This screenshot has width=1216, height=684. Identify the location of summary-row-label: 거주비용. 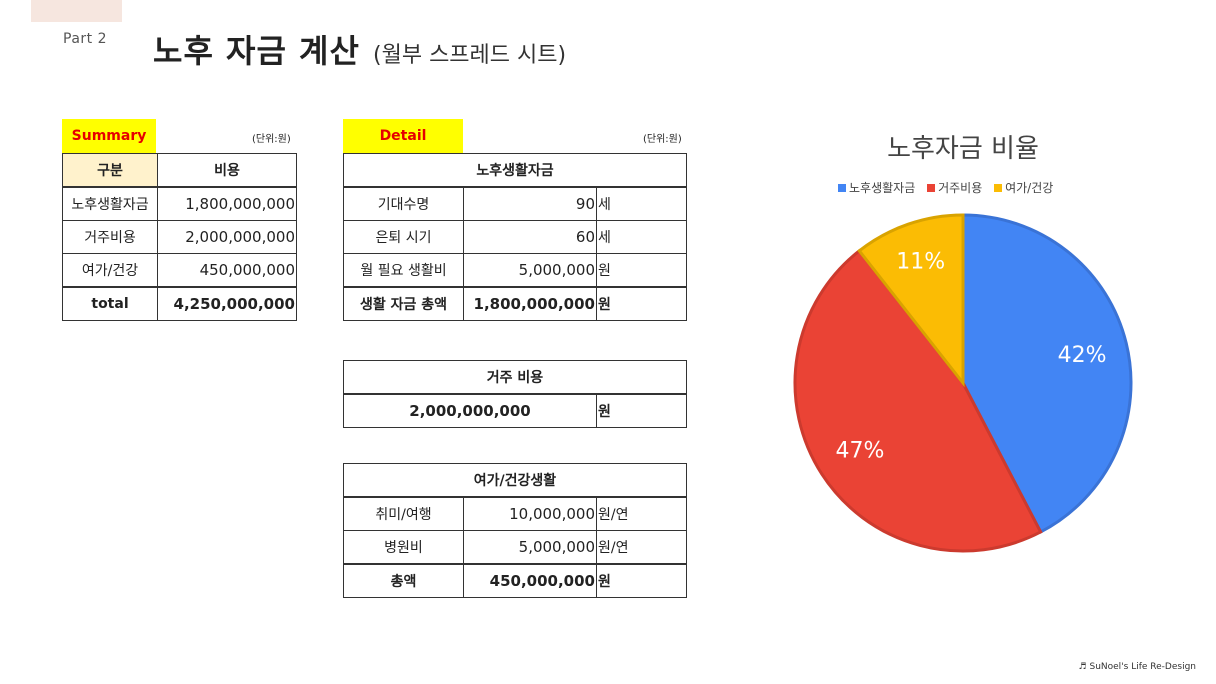
(110, 237).